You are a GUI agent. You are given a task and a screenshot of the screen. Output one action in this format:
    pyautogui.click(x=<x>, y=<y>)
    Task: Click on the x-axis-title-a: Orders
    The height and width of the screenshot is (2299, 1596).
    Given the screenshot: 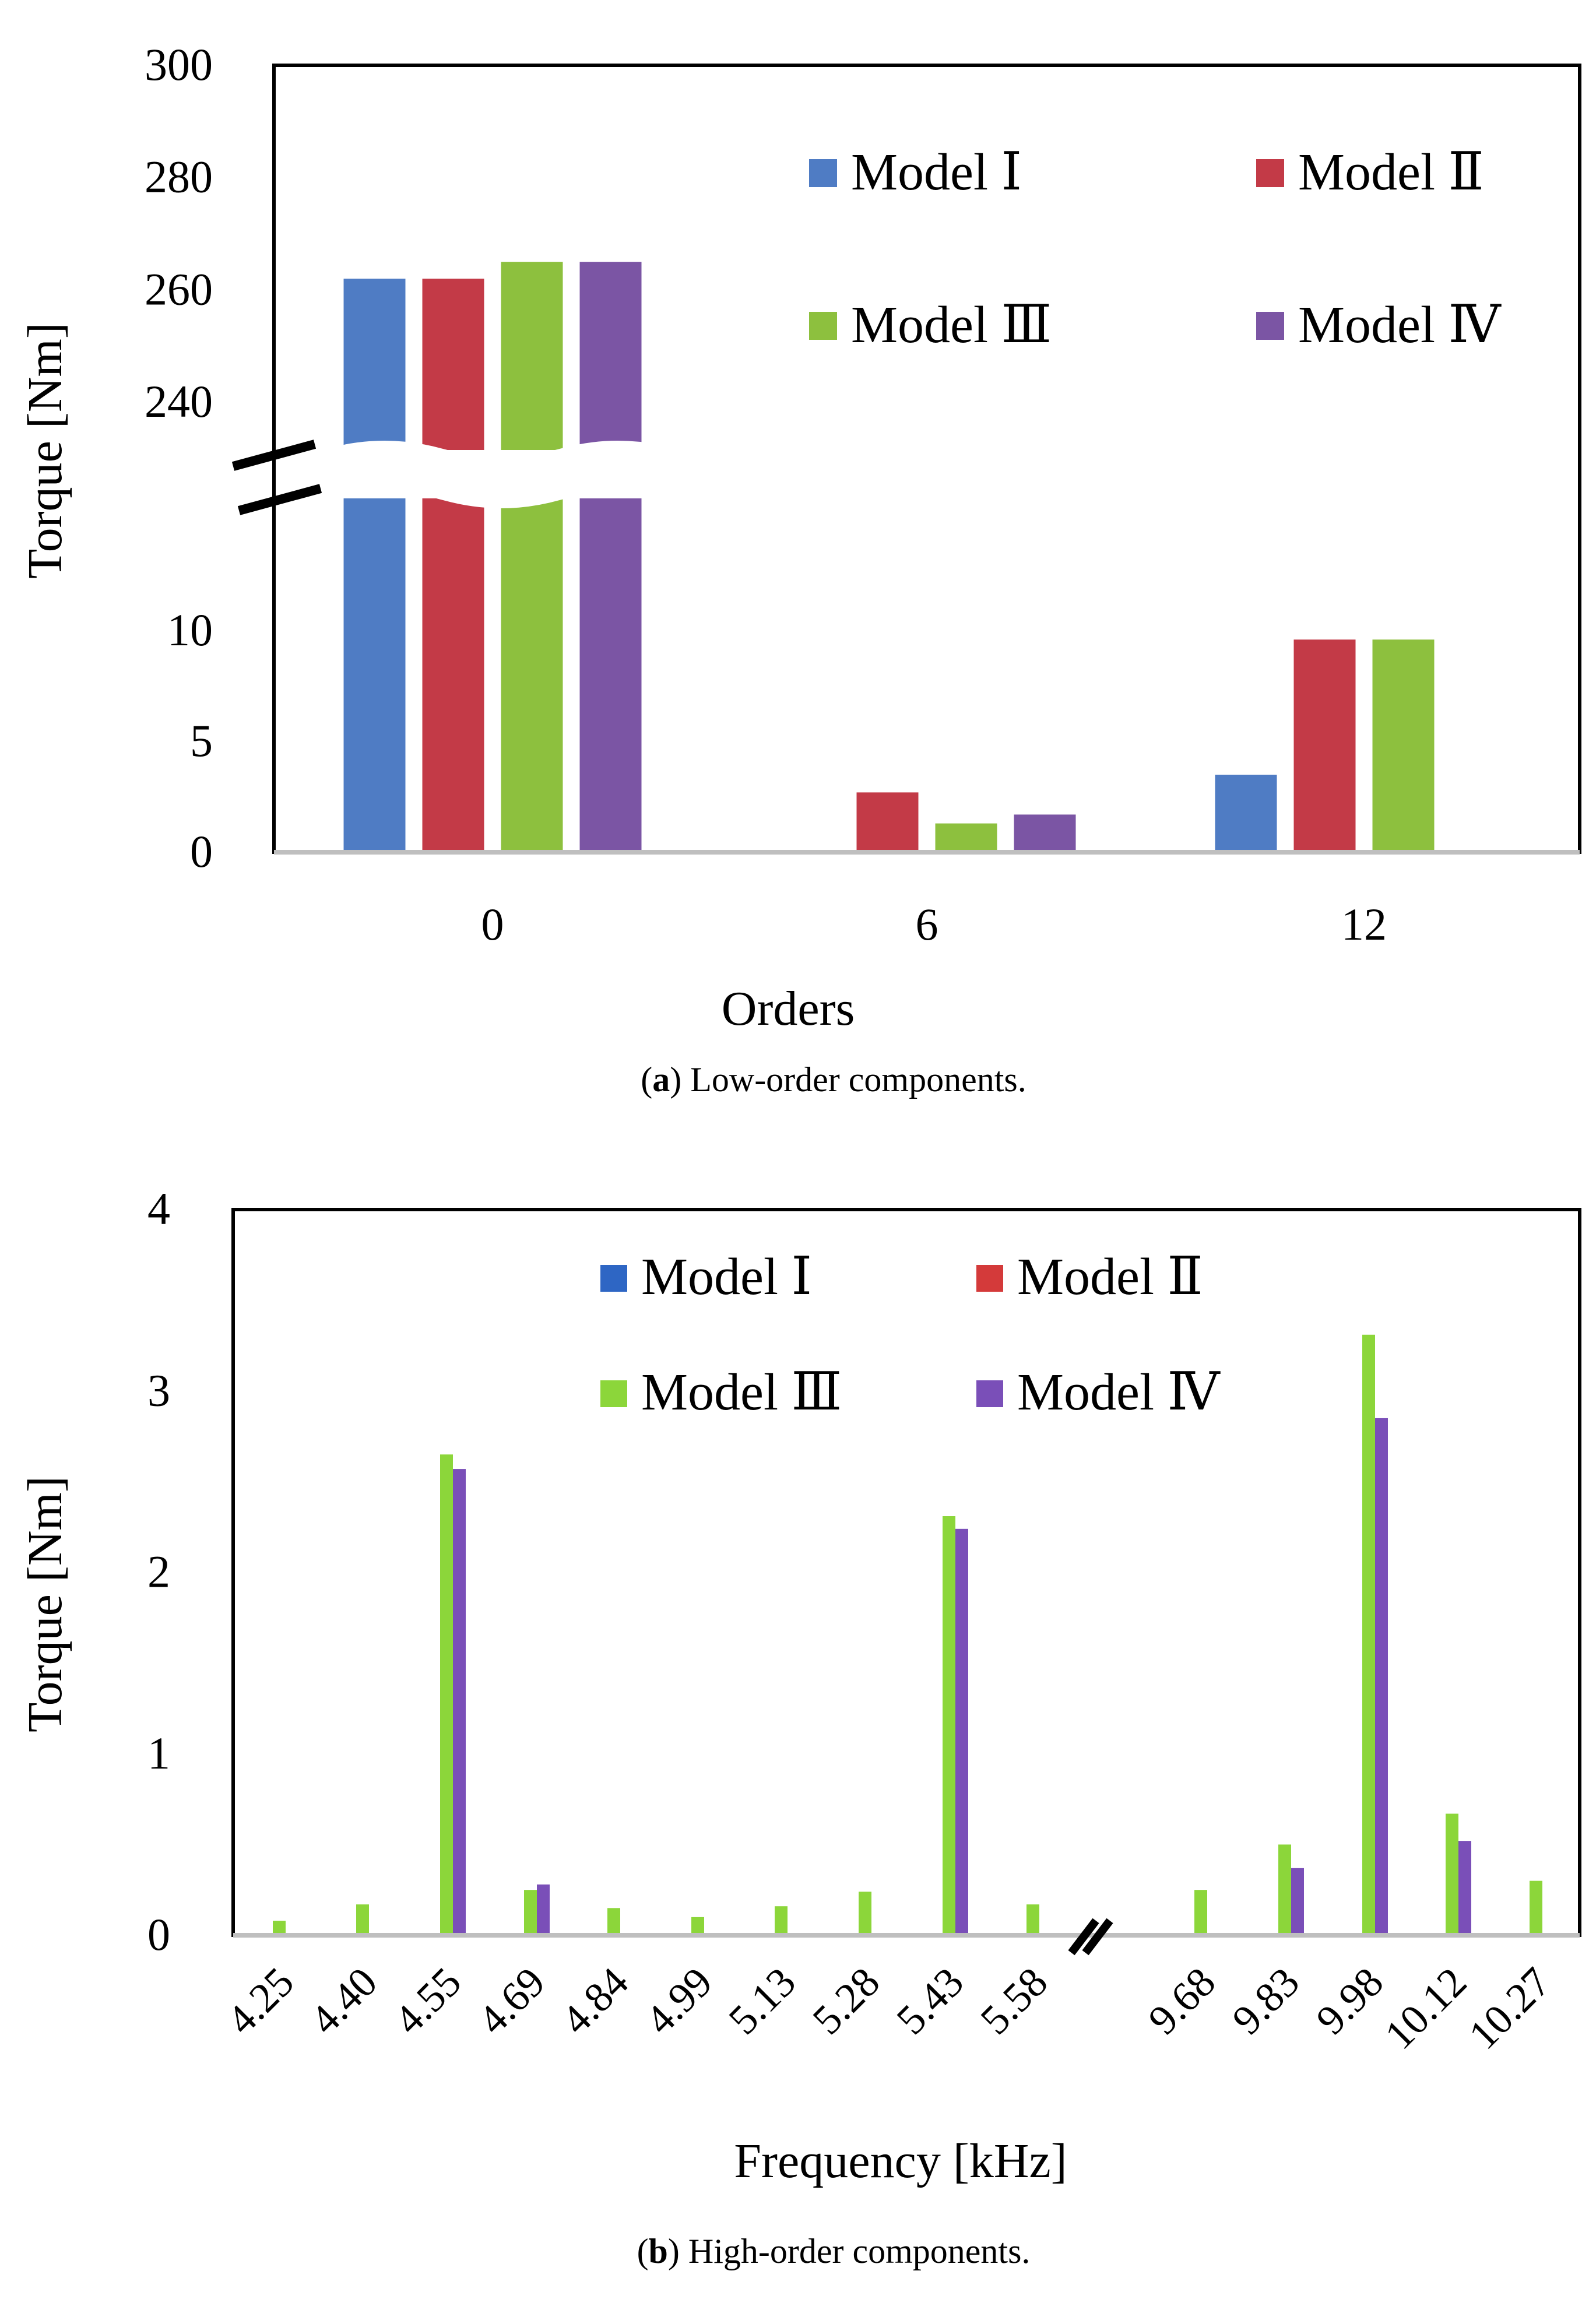 What is the action you would take?
    pyautogui.click(x=788, y=1009)
    